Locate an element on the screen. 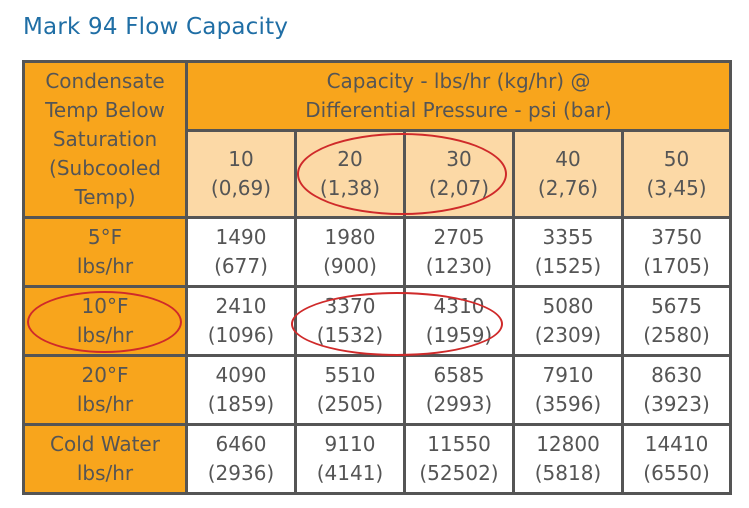 This screenshot has width=749, height=508. capacity-cell: 6585 (2993) is located at coordinates (459, 390).